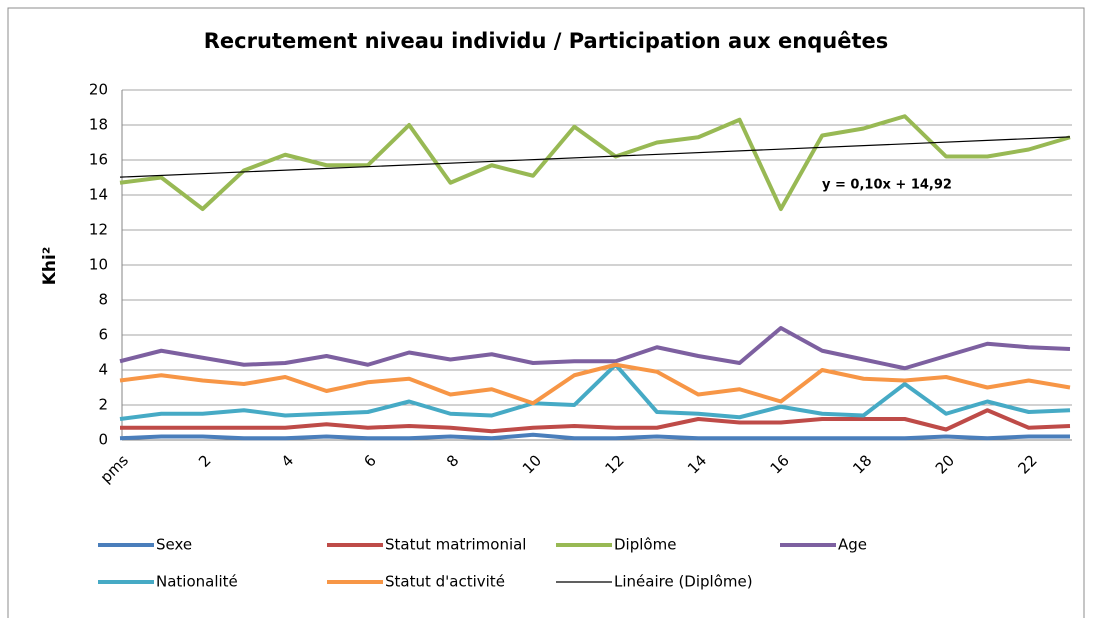  Describe the element at coordinates (98, 230) in the screenshot. I see `y-tick-label: 12` at that location.